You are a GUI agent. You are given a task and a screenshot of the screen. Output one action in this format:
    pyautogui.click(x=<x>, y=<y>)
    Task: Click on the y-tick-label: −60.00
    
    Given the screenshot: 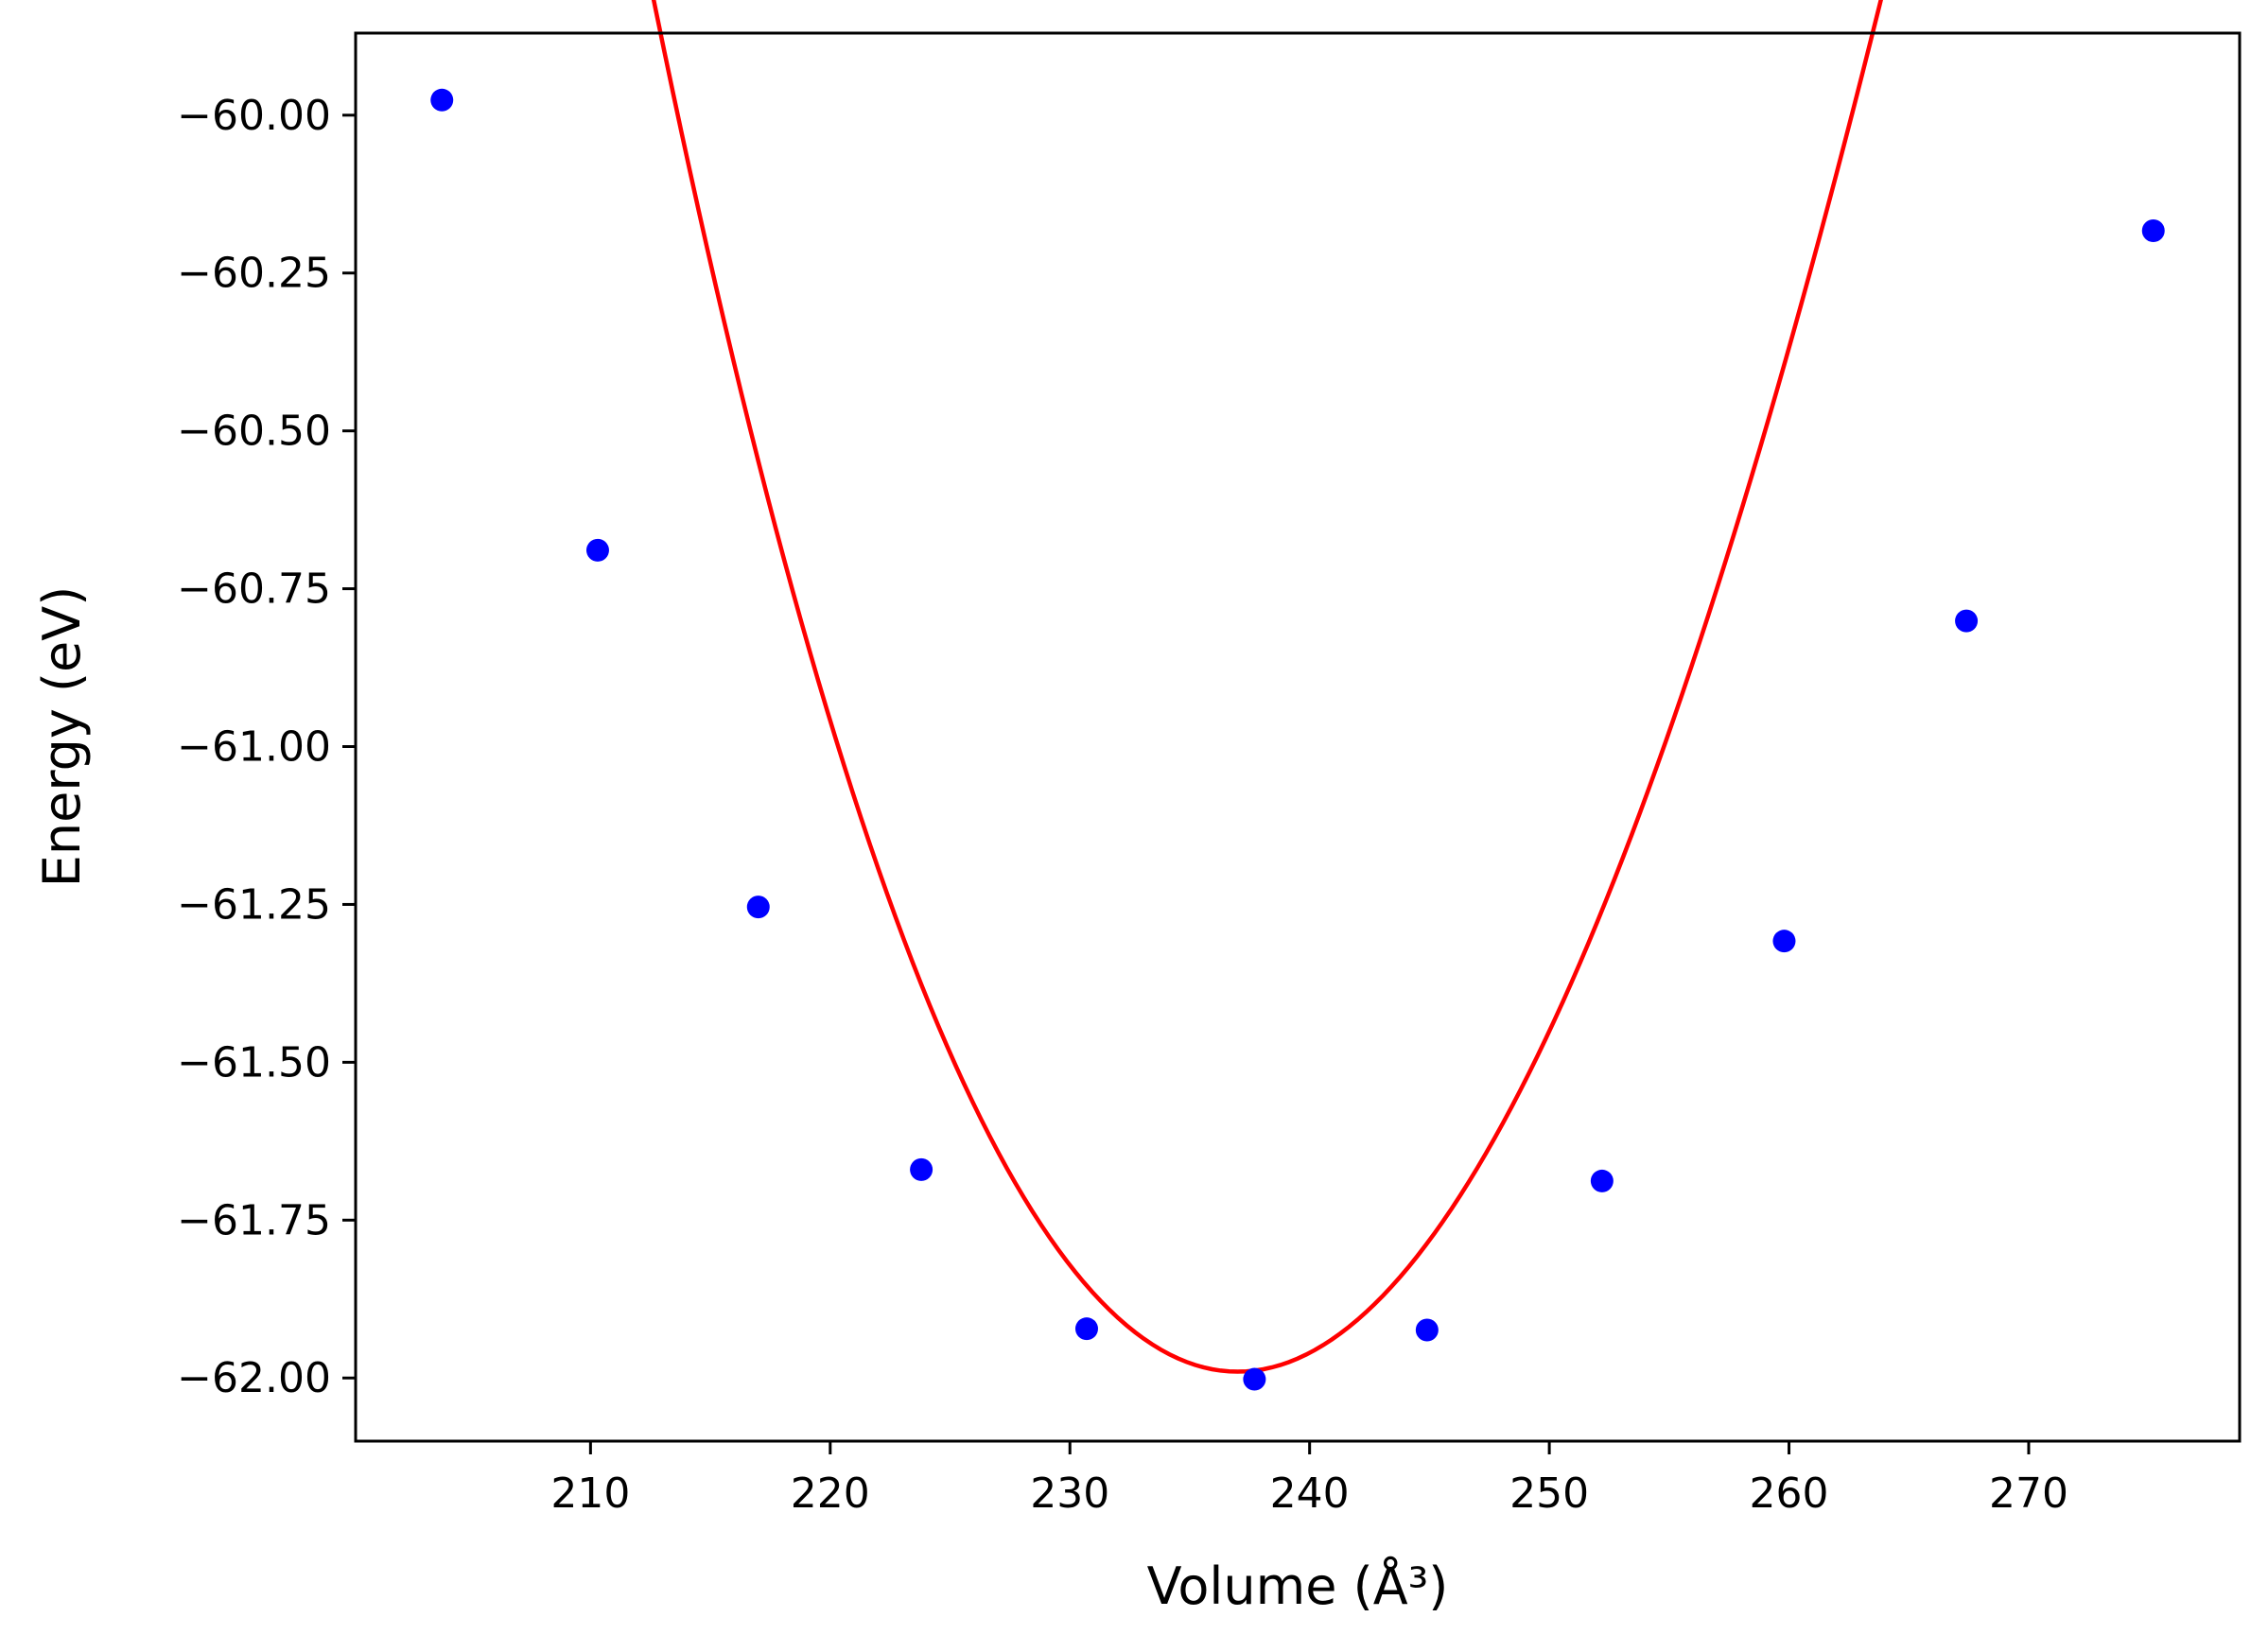 What is the action you would take?
    pyautogui.click(x=254, y=116)
    